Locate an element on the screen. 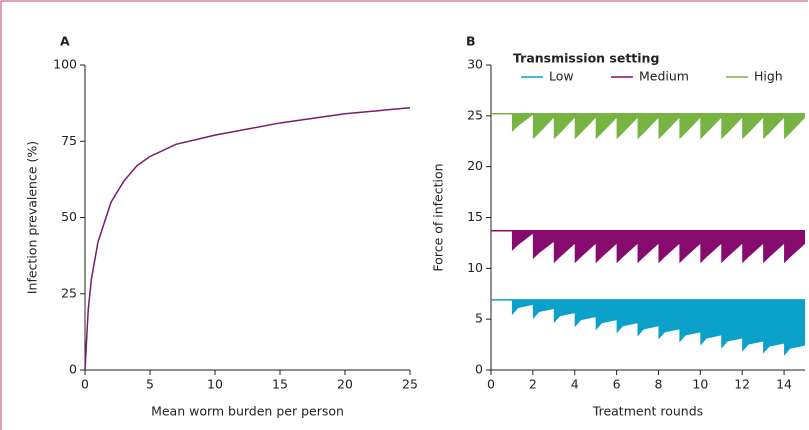  x-tick-label: 4 is located at coordinates (575, 384).